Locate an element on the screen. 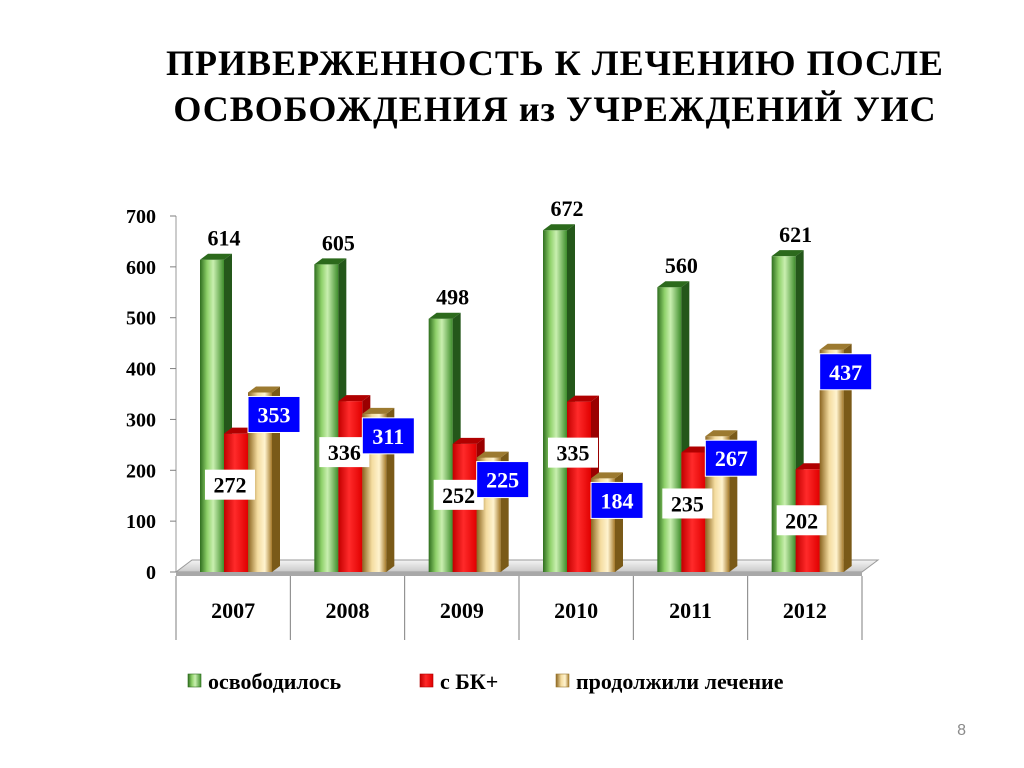 Image resolution: width=1024 pixels, height=768 pixels. y-tick-label: 0 is located at coordinates (151, 573).